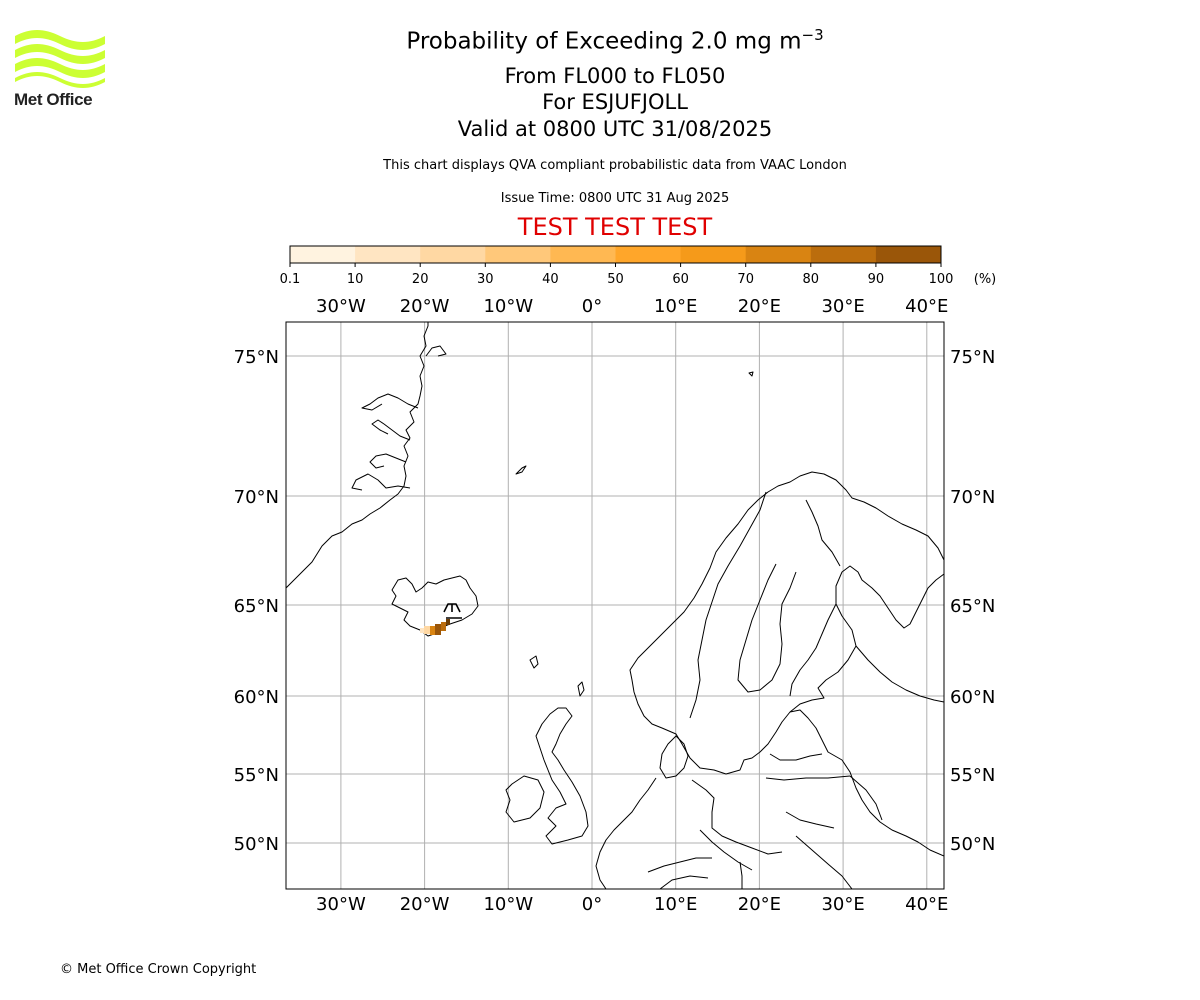  What do you see at coordinates (876, 279) in the screenshot?
I see `colorbar-tick-label: 90` at bounding box center [876, 279].